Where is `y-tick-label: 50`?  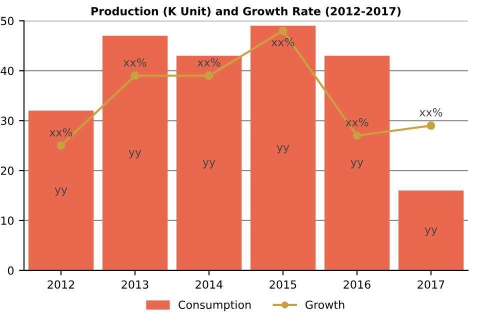
y-tick-label: 50 is located at coordinates (7, 21).